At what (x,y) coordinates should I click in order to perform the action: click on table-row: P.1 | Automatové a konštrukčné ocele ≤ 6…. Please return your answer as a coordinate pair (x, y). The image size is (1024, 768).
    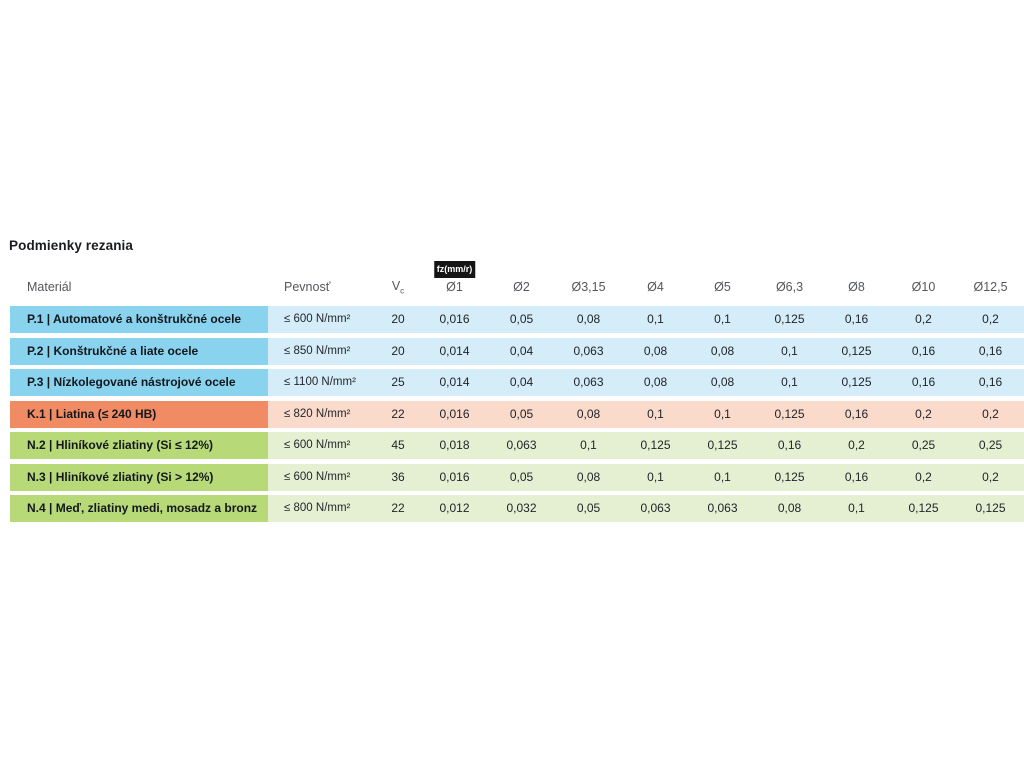
    Looking at the image, I should click on (517, 319).